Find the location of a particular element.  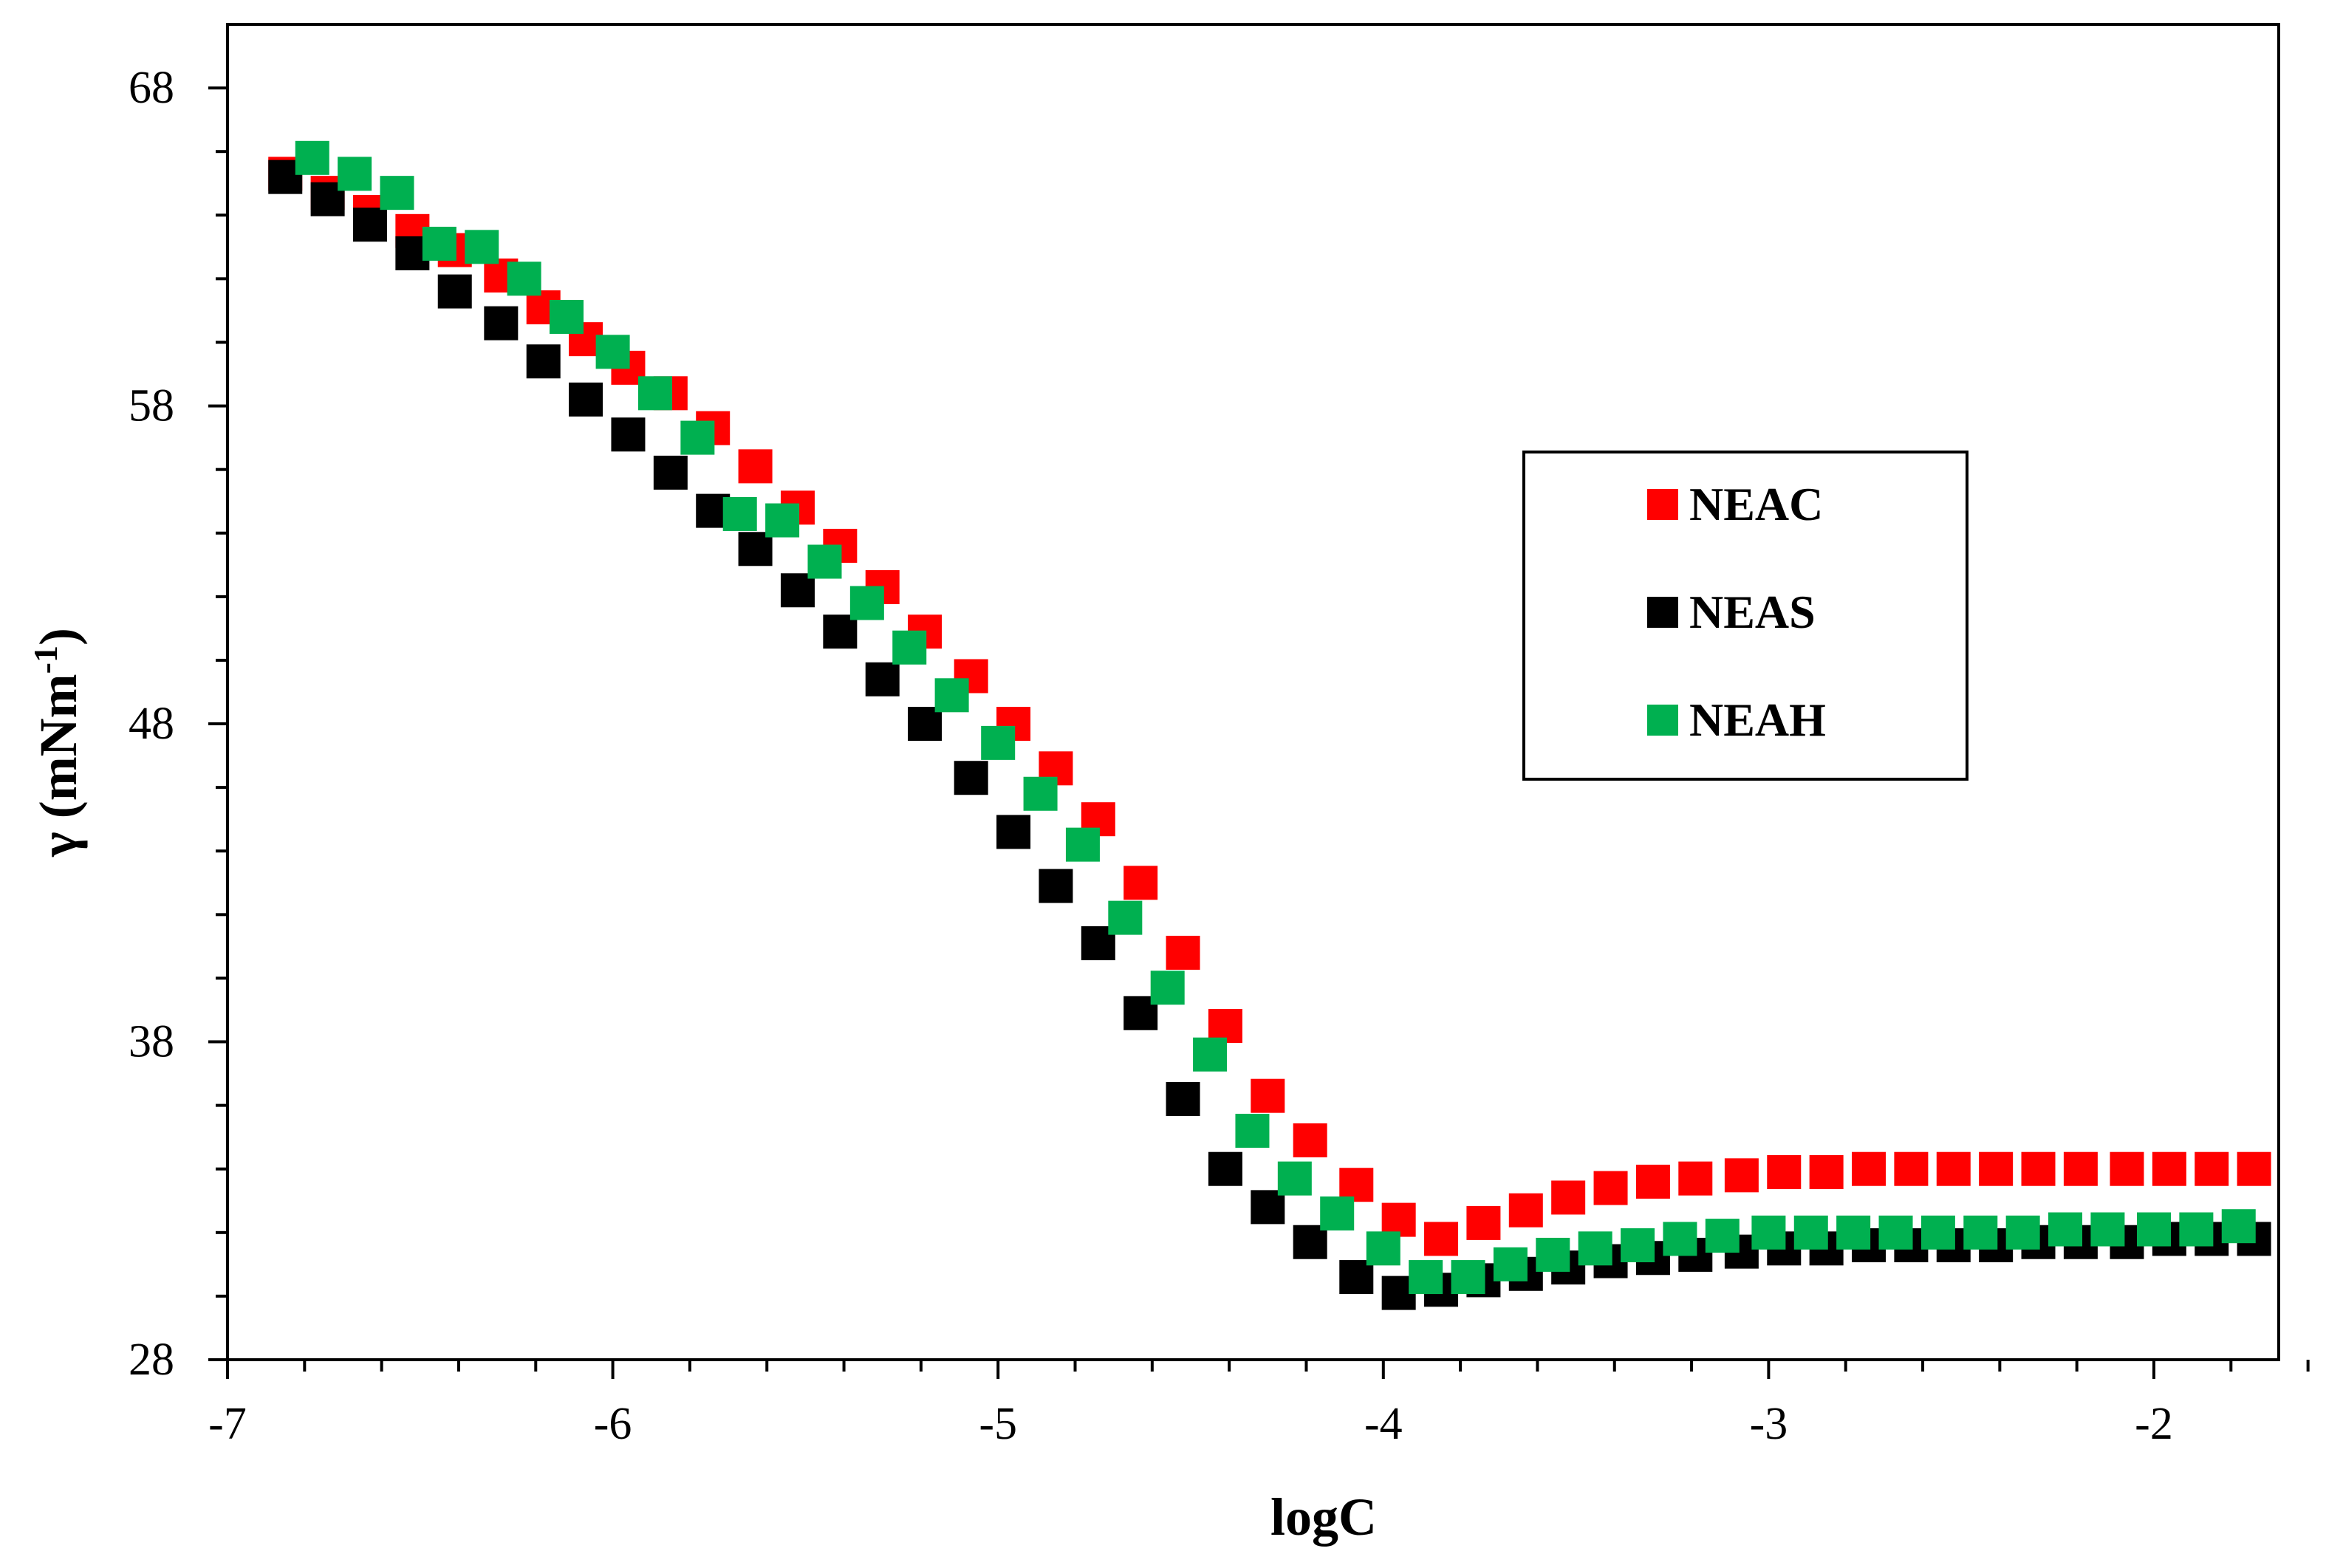

x-axis-ticks: -7 -6 -5 -4 -3 -2 is located at coordinates (1259, 1404).